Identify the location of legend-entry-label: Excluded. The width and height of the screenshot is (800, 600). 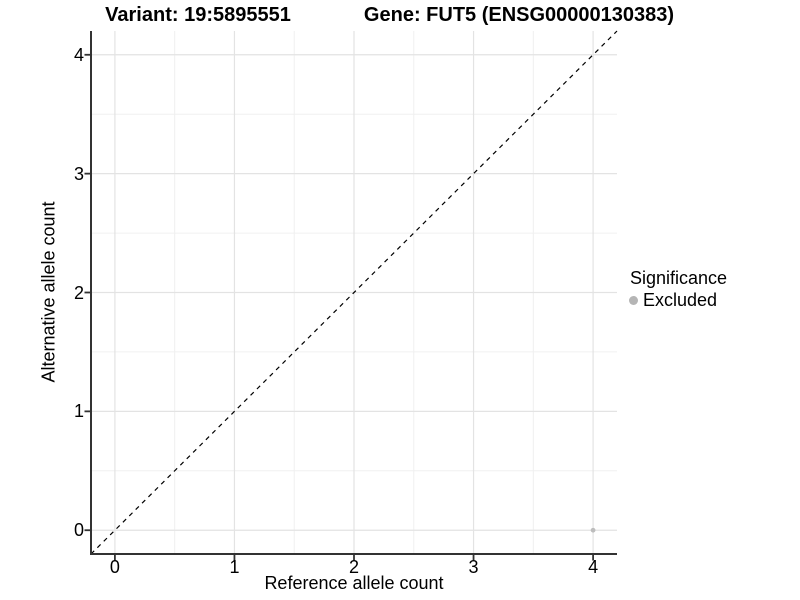
(680, 299).